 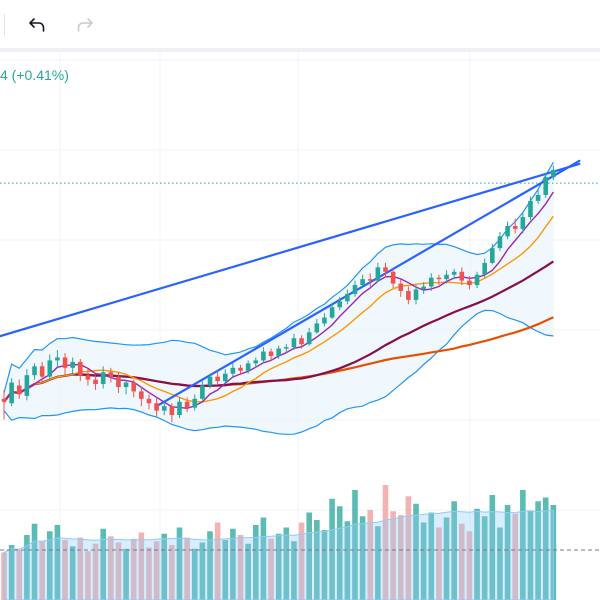 I want to click on undo-button, so click(x=37, y=25).